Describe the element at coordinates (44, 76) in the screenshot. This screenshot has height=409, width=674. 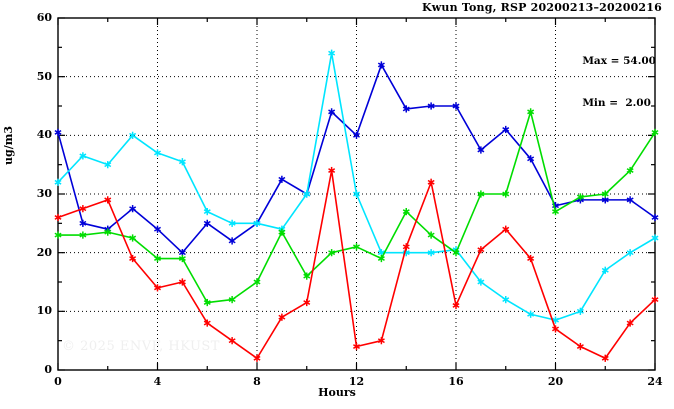
I see `y-tick-label: 50` at that location.